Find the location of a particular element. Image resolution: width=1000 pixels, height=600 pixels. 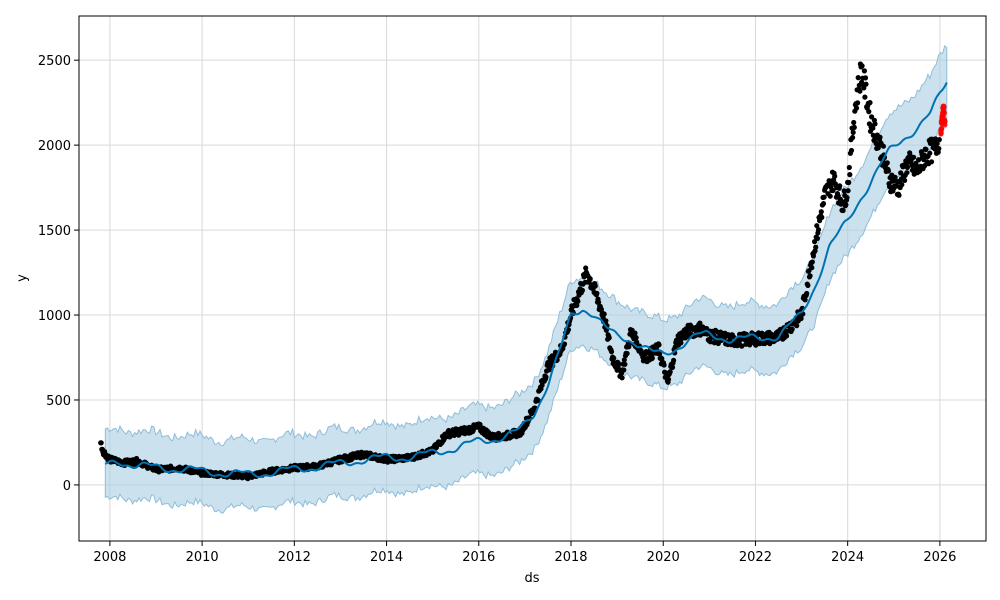

y-tick-label: 500 is located at coordinates (58, 401).